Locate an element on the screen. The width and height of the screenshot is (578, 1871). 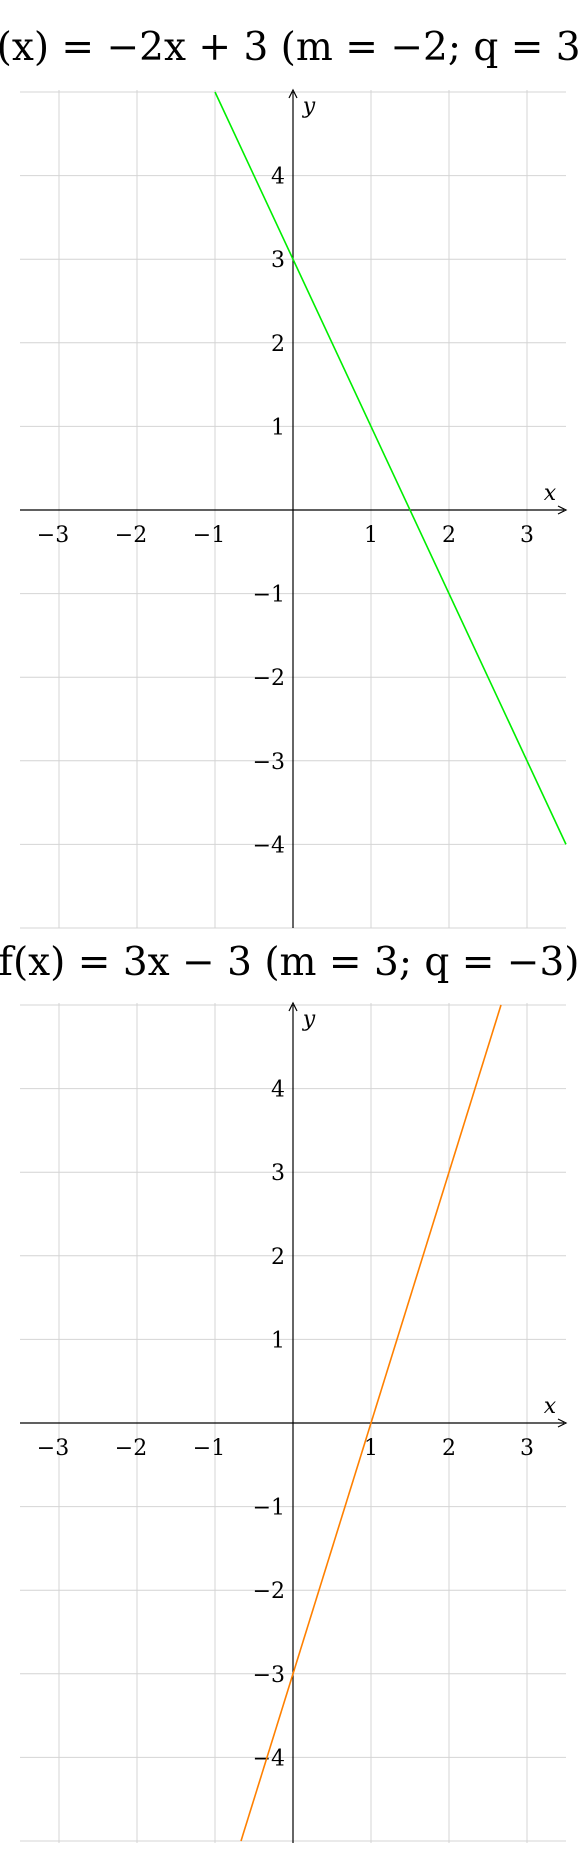
chart-1-title: f(x) = −2x + 3 (m = −2; q = 3) is located at coordinates (289, 47).